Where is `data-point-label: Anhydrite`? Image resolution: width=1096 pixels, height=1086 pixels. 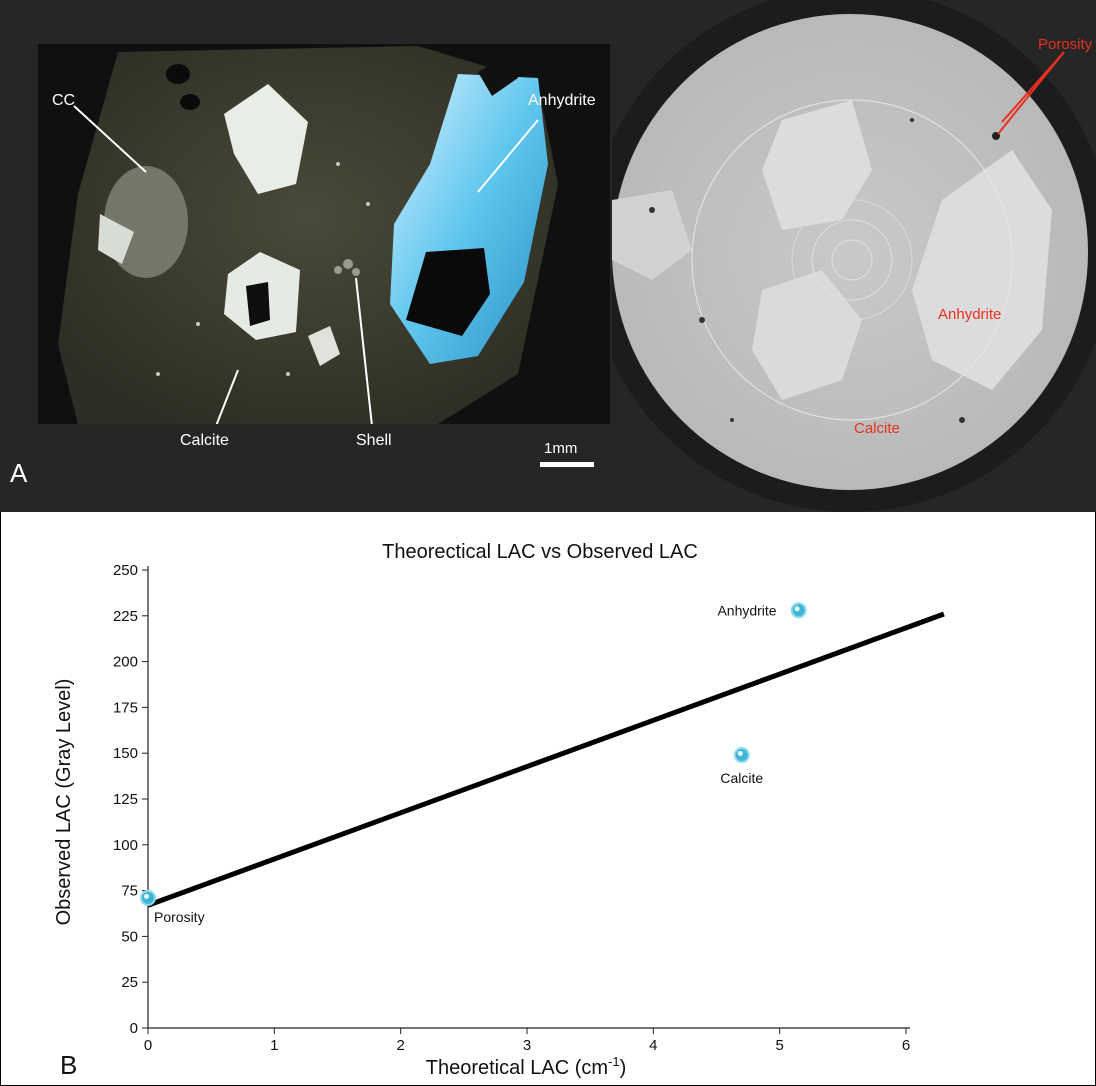 data-point-label: Anhydrite is located at coordinates (746, 610).